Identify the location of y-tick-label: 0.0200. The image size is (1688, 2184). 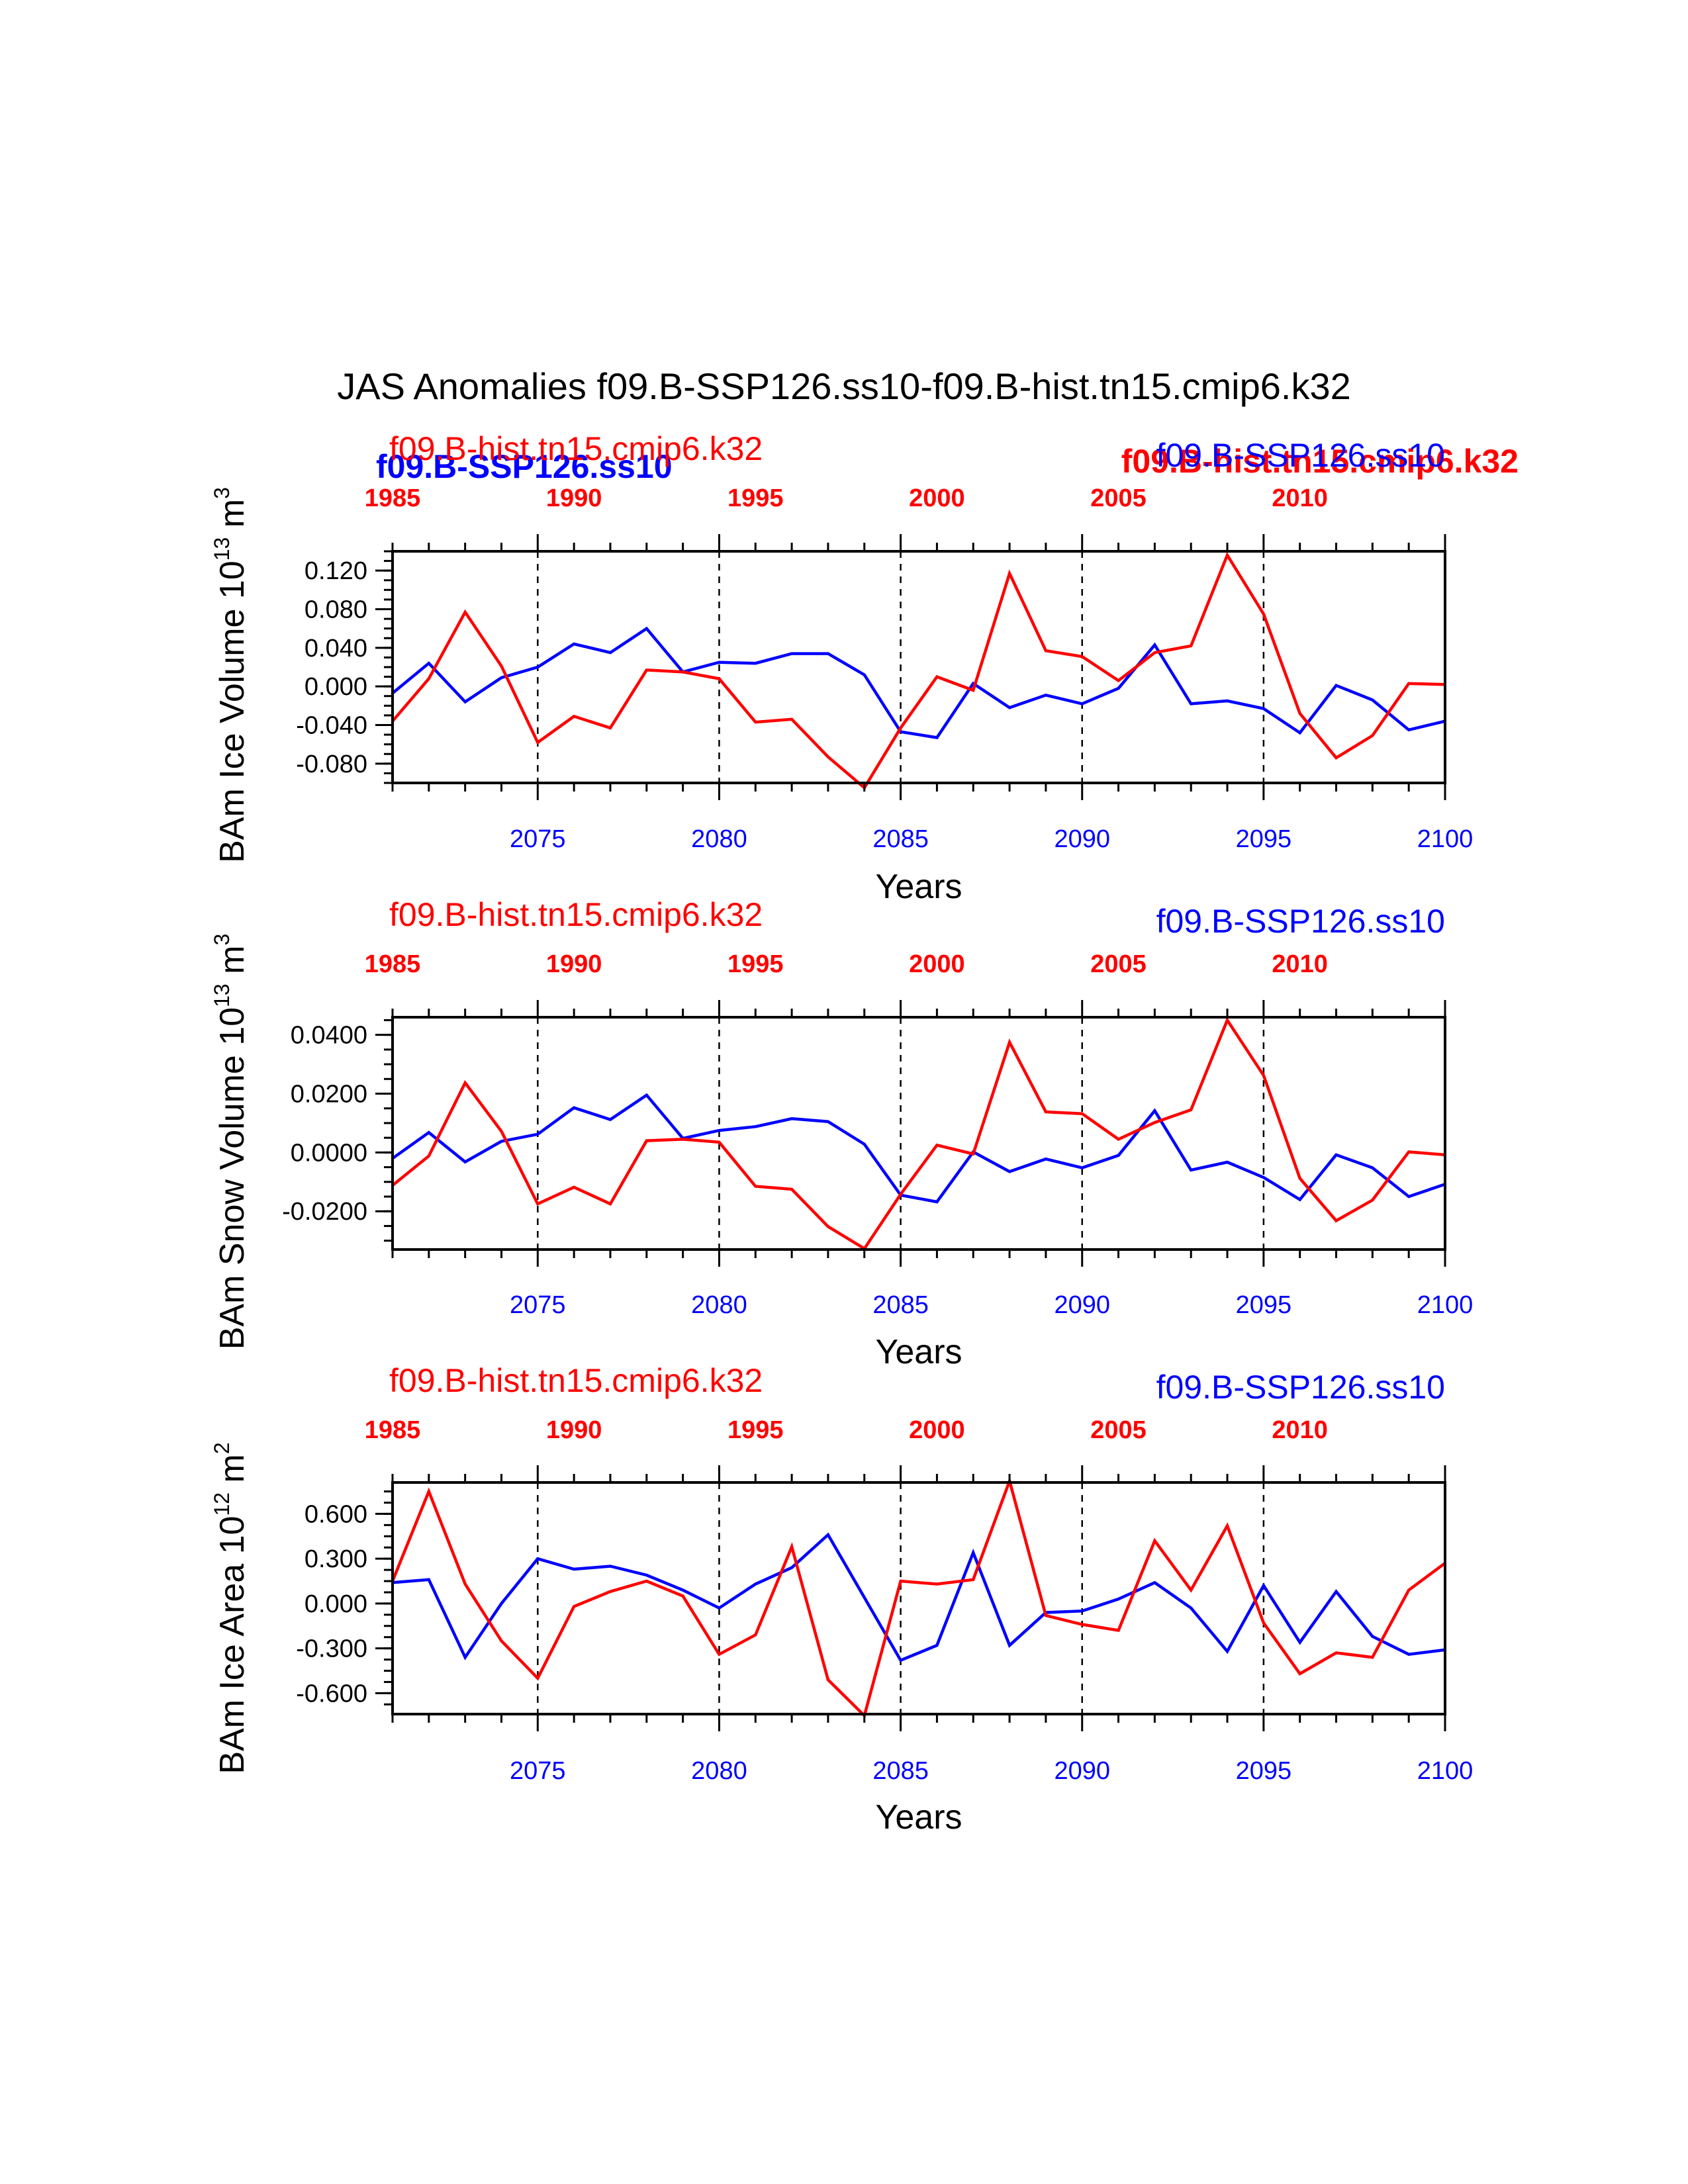
(329, 1095).